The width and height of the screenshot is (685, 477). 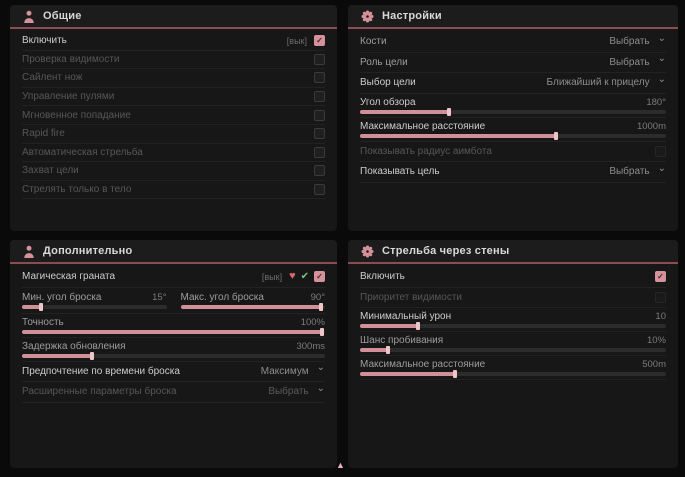 What do you see at coordinates (513, 298) in the screenshot?
I see `toggle-row-visibility-priority: Приоритет видимости` at bounding box center [513, 298].